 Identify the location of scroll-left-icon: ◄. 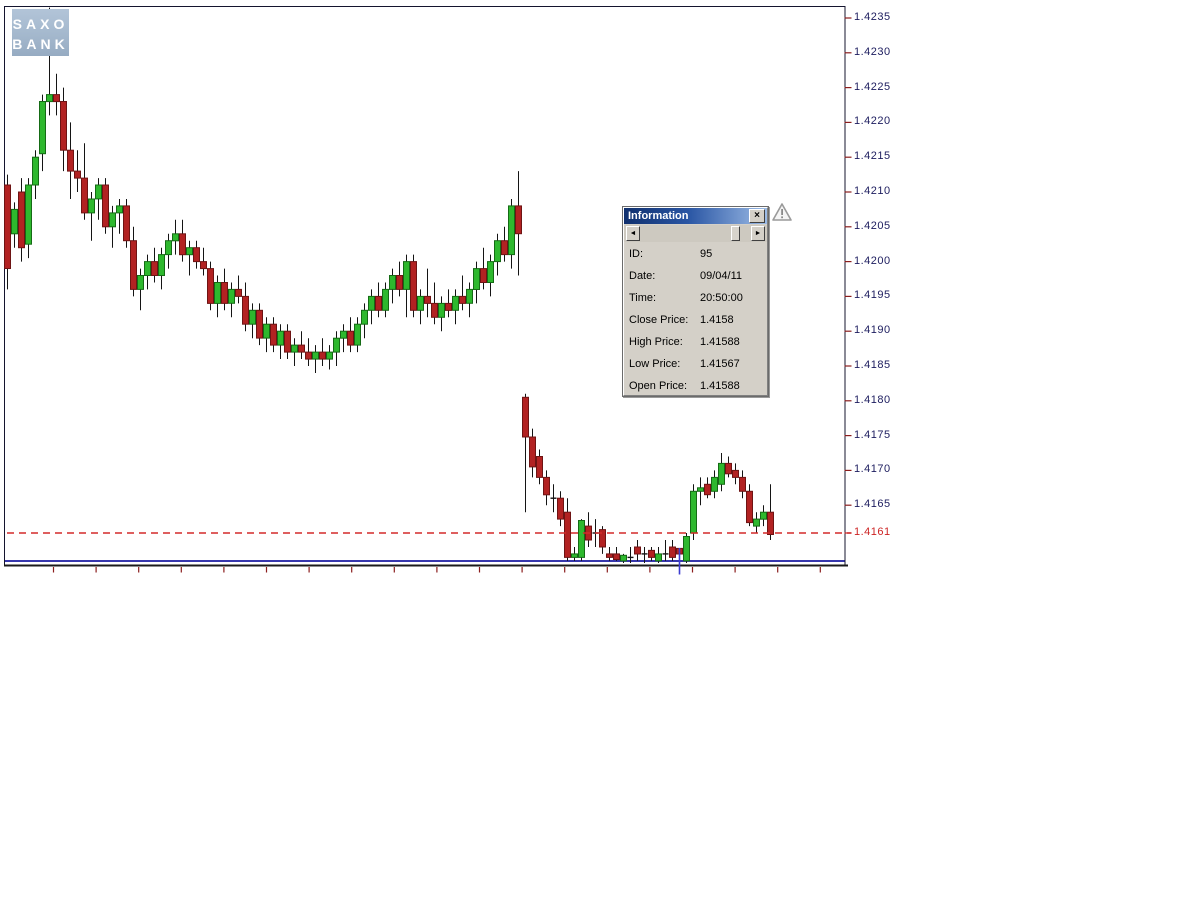
(633, 233).